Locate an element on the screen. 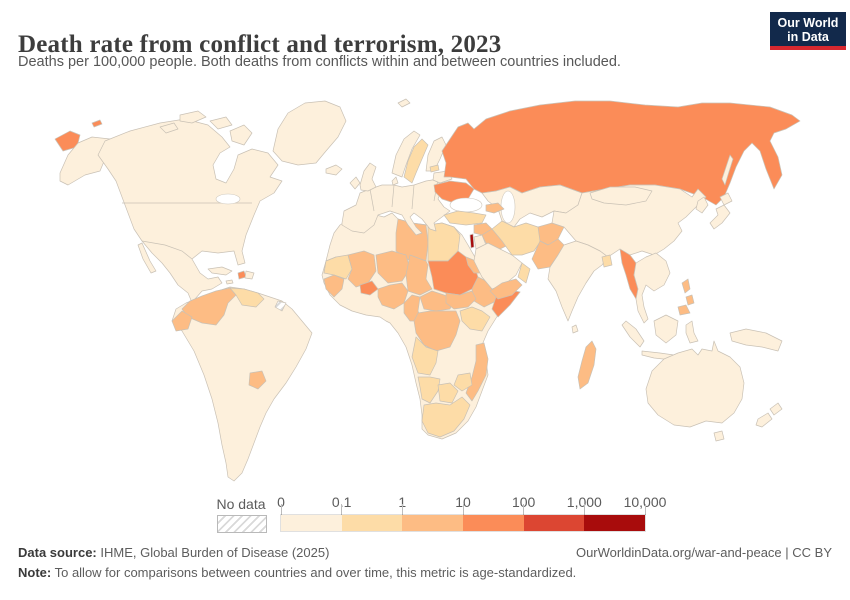 The width and height of the screenshot is (850, 600). country-paraguay is located at coordinates (257, 380).